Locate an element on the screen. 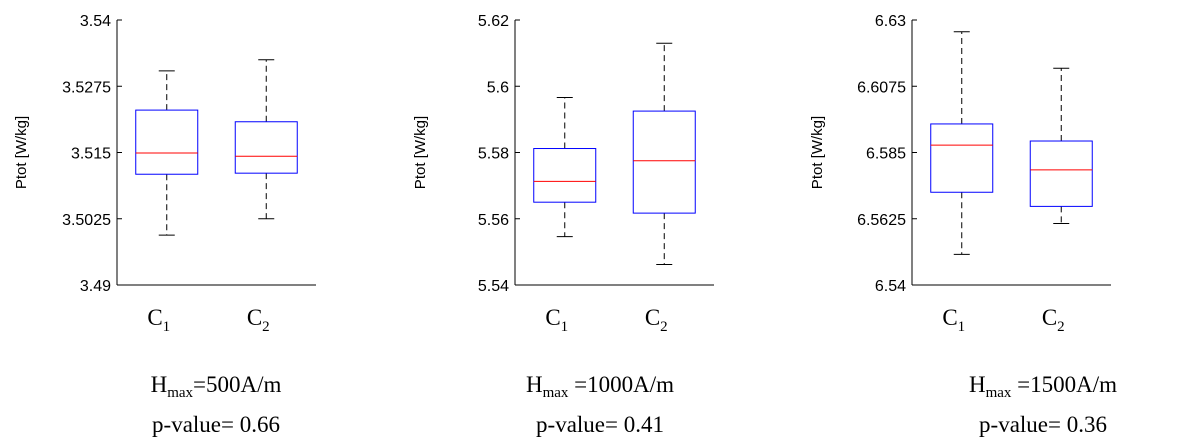 The image size is (1177, 445). y-tick-label: 6.63 is located at coordinates (890, 21).